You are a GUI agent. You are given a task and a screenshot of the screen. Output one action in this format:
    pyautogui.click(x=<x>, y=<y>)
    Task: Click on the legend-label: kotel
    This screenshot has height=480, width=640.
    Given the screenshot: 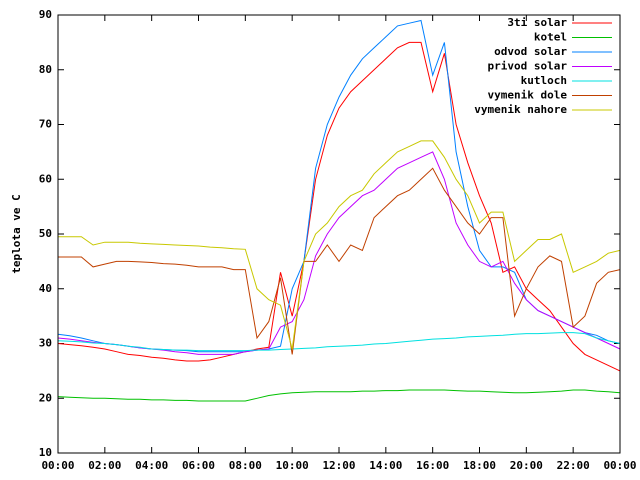 What is the action you would take?
    pyautogui.click(x=550, y=37)
    